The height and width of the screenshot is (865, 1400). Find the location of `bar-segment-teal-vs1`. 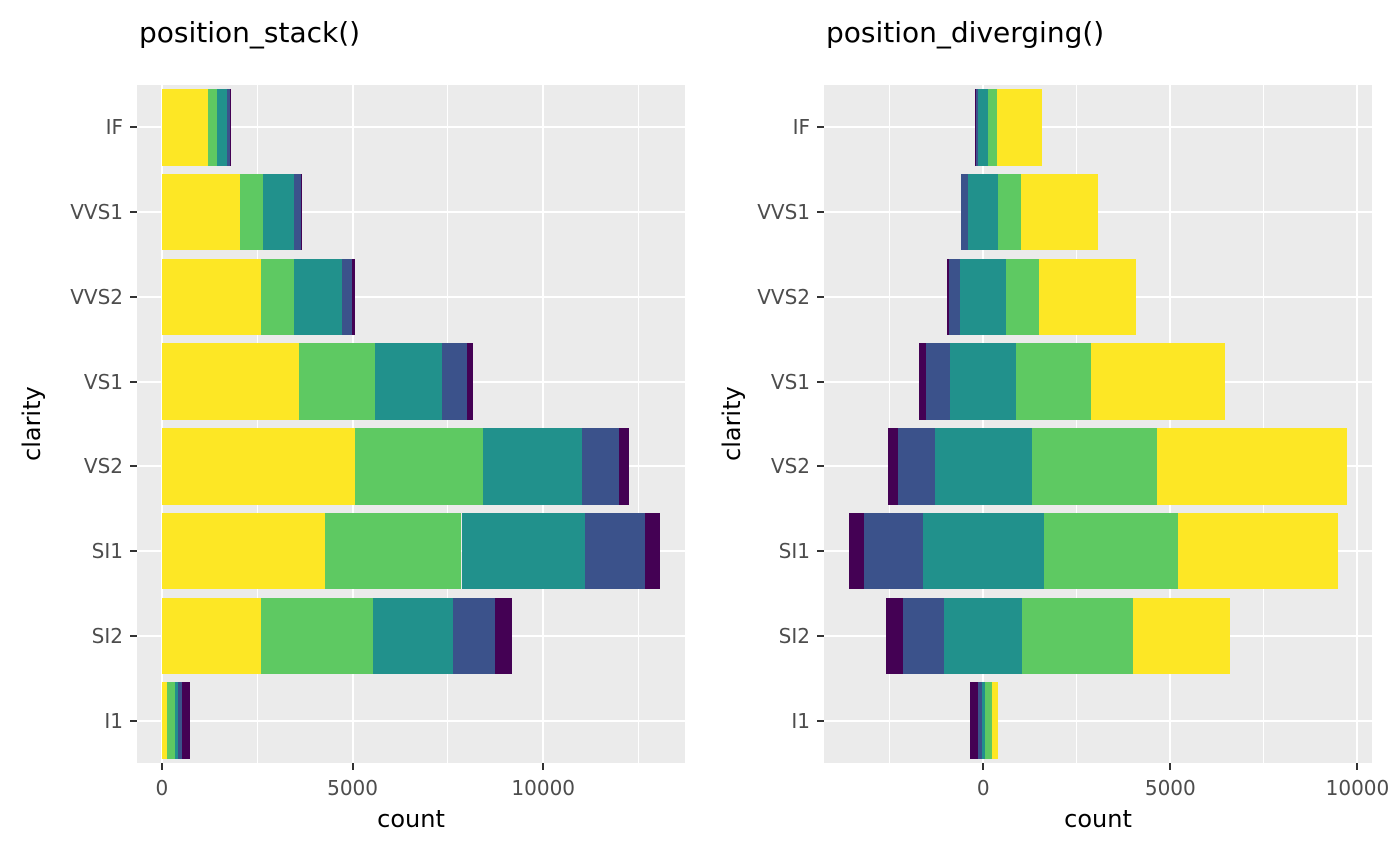

bar-segment-teal-vs1 is located at coordinates (983, 381).